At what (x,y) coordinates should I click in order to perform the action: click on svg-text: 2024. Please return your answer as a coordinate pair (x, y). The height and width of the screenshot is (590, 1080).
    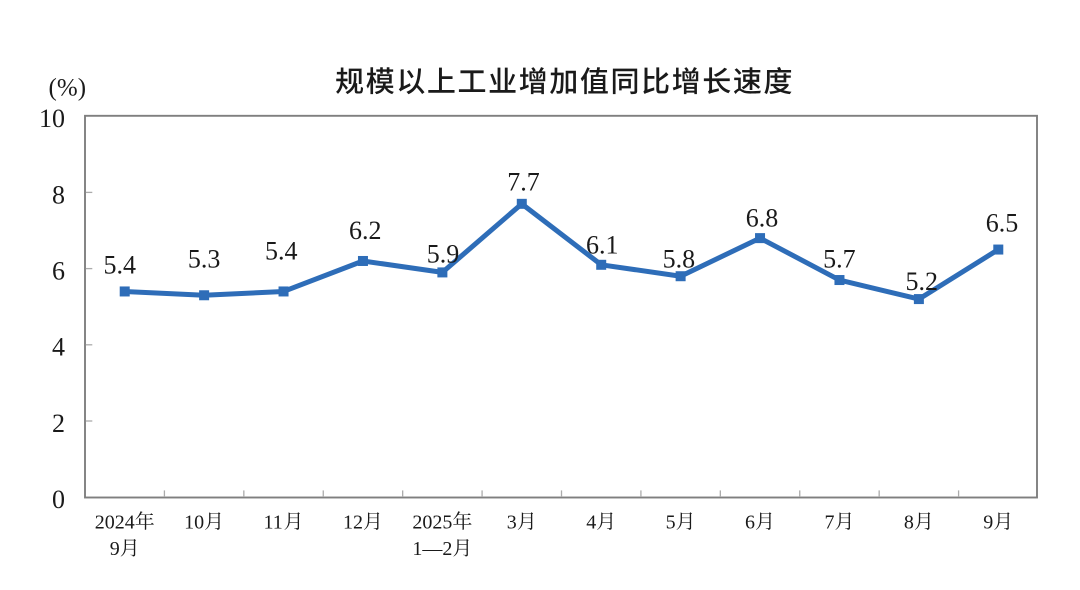
    Looking at the image, I should click on (115, 522).